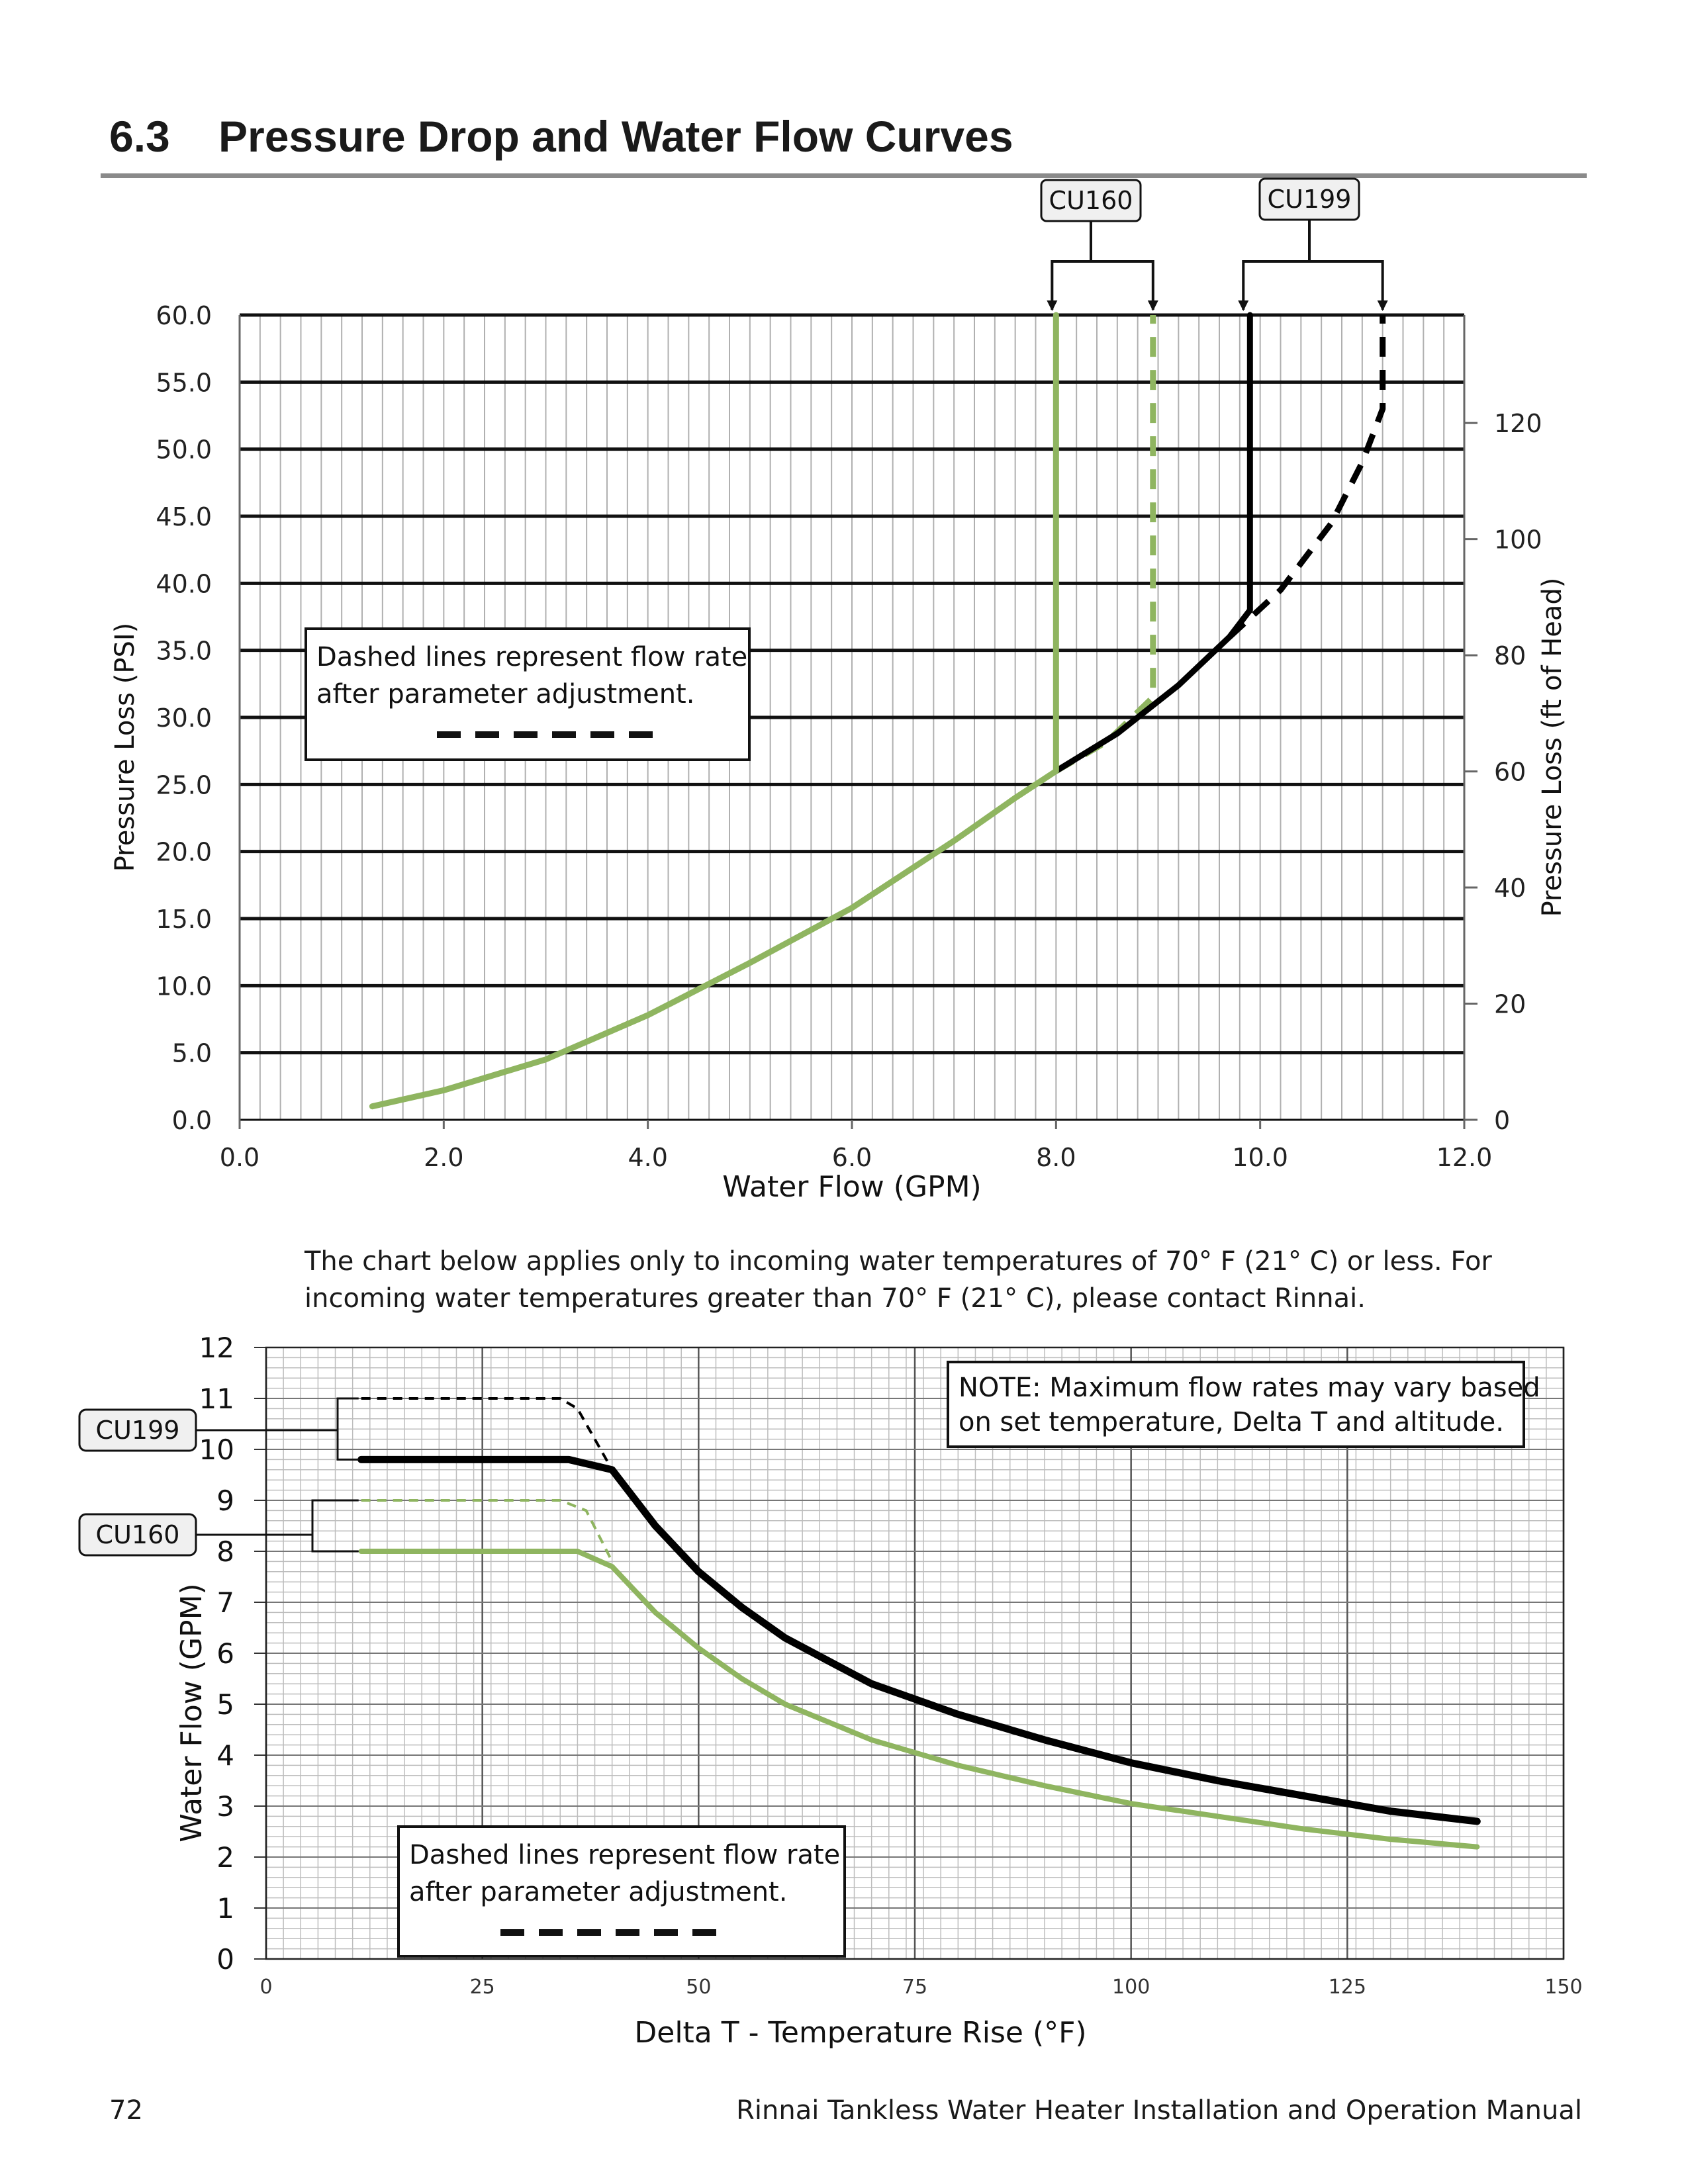 This screenshot has height=2184, width=1688. What do you see at coordinates (615, 136) in the screenshot?
I see `section-title: Pressure Drop and Water Flow Curves` at bounding box center [615, 136].